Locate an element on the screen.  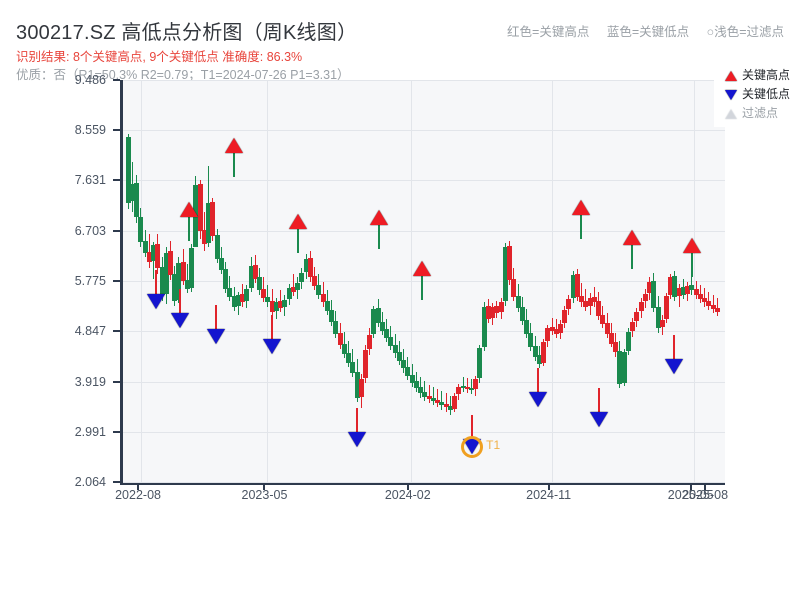
chart-legend: 关键高点 关键低点 过滤点 is located at coordinates (755, 94).